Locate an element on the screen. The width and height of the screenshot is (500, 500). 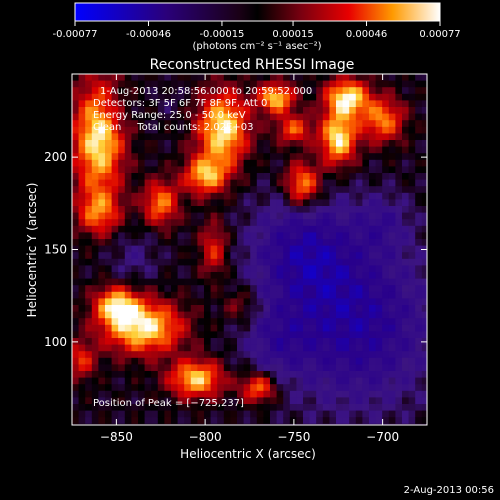
peak-position-annotation: Position of Peak = [−725,237] is located at coordinates (168, 403).